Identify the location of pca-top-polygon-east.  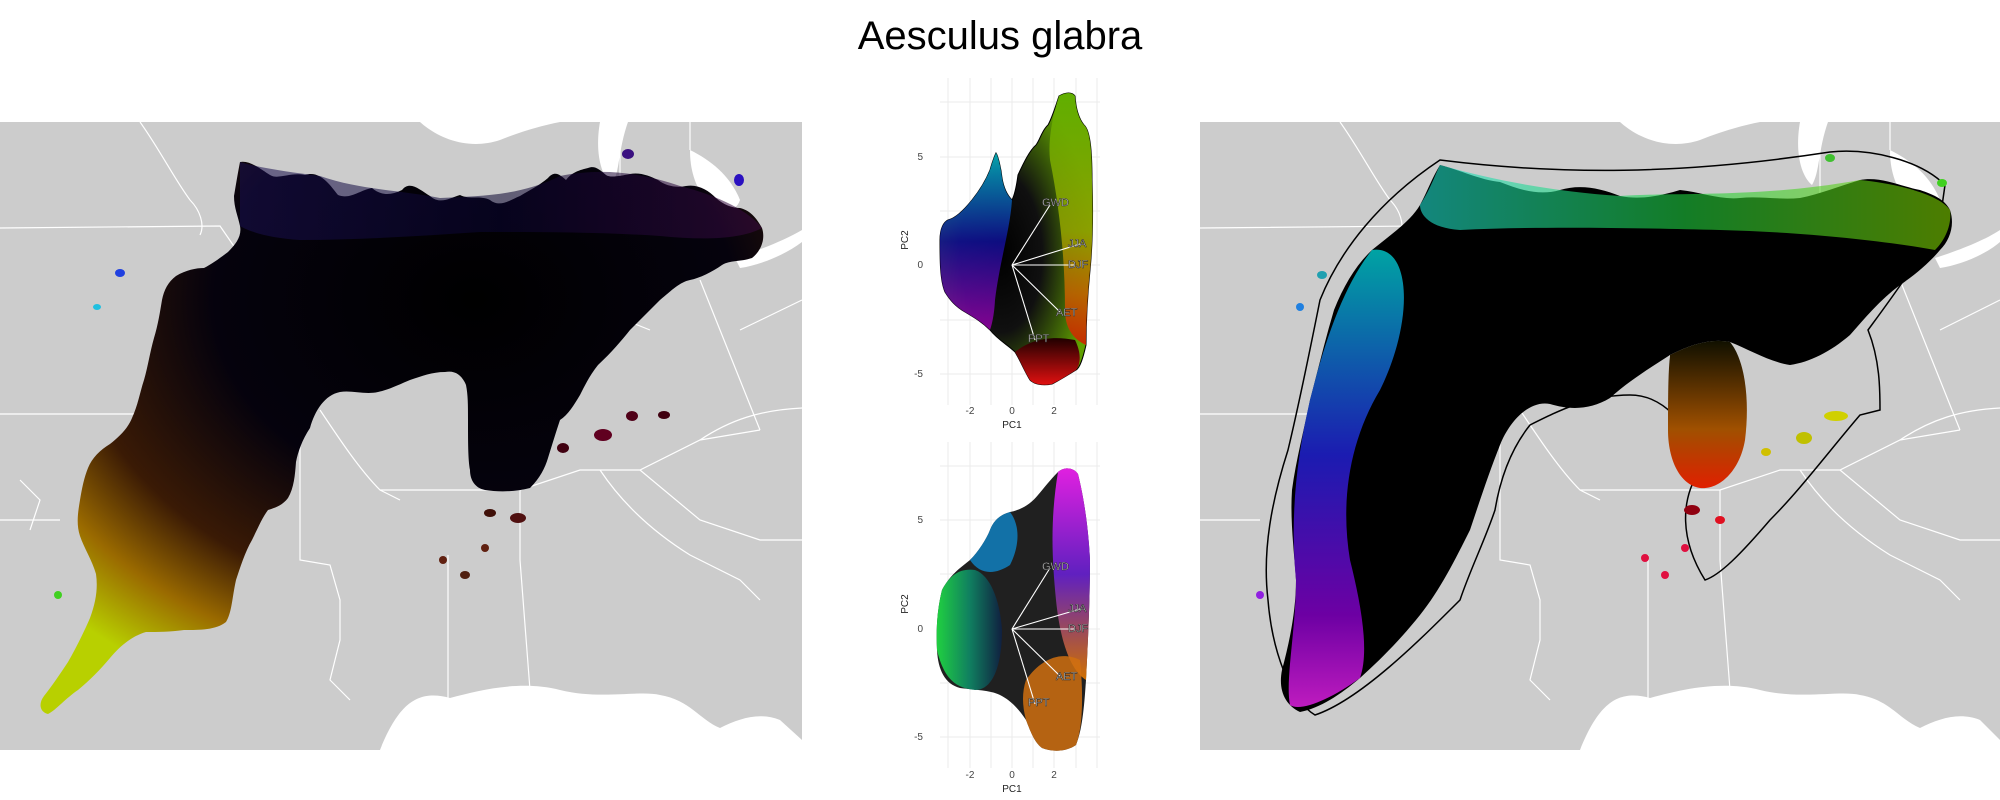
(1071, 219).